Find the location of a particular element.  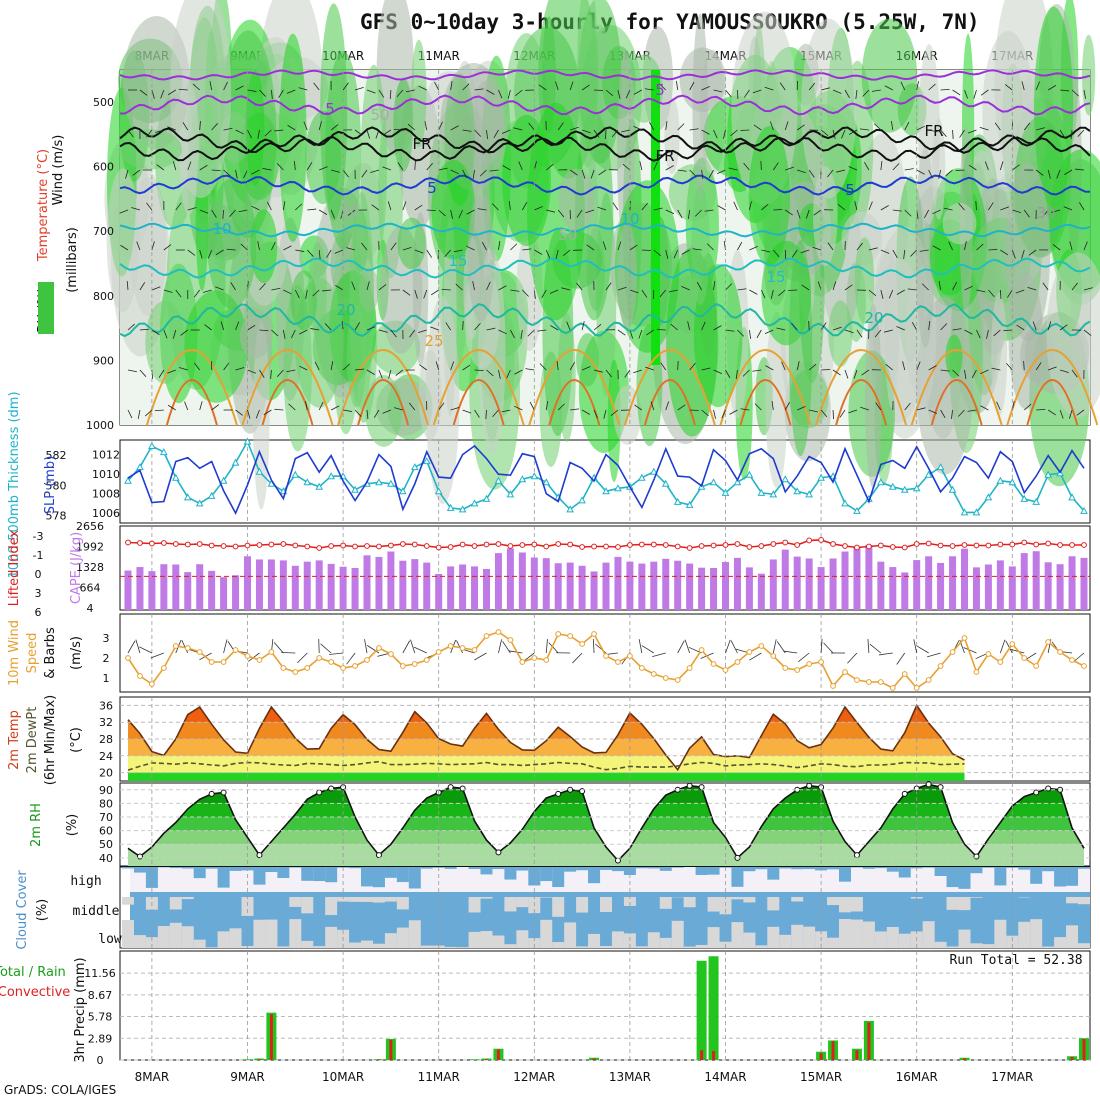

rh-tick-label: 40 is located at coordinates (106, 858).